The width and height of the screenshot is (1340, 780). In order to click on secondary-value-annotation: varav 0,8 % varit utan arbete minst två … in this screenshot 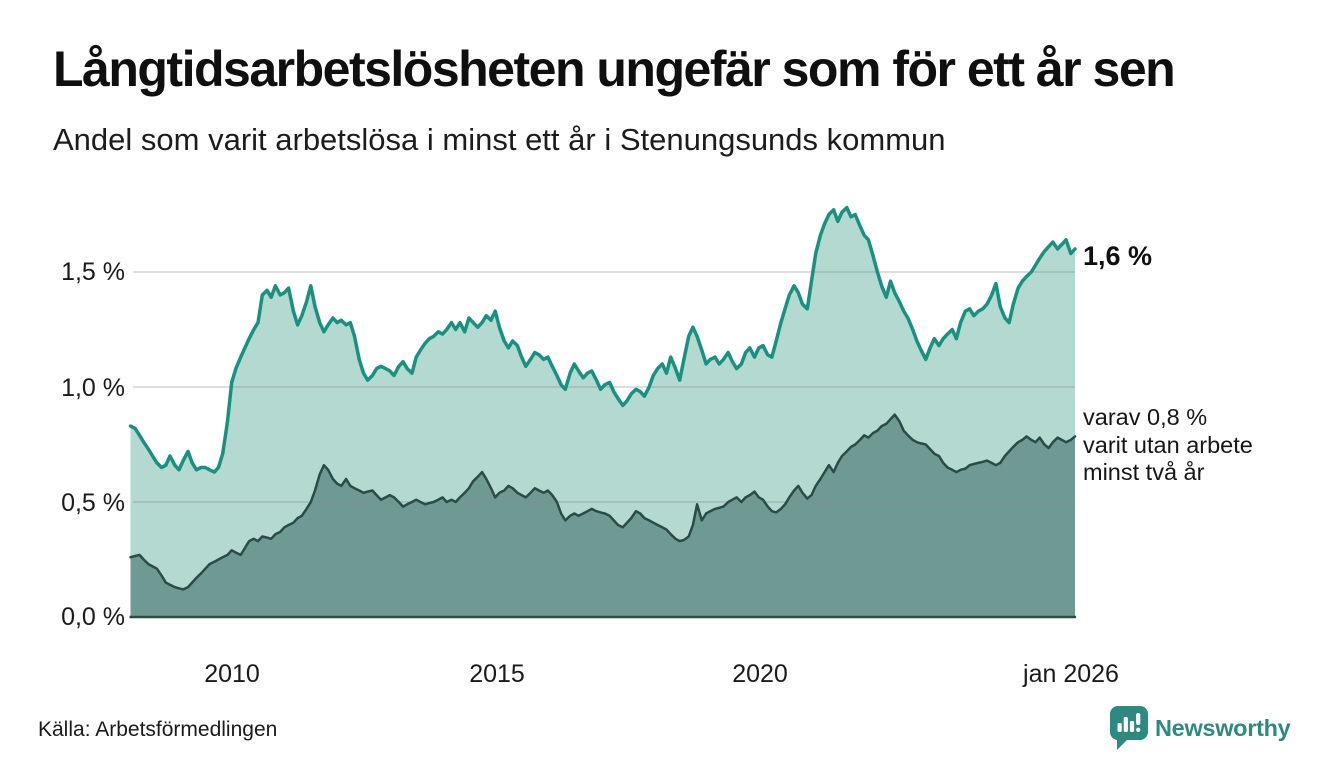, I will do `click(1168, 445)`.